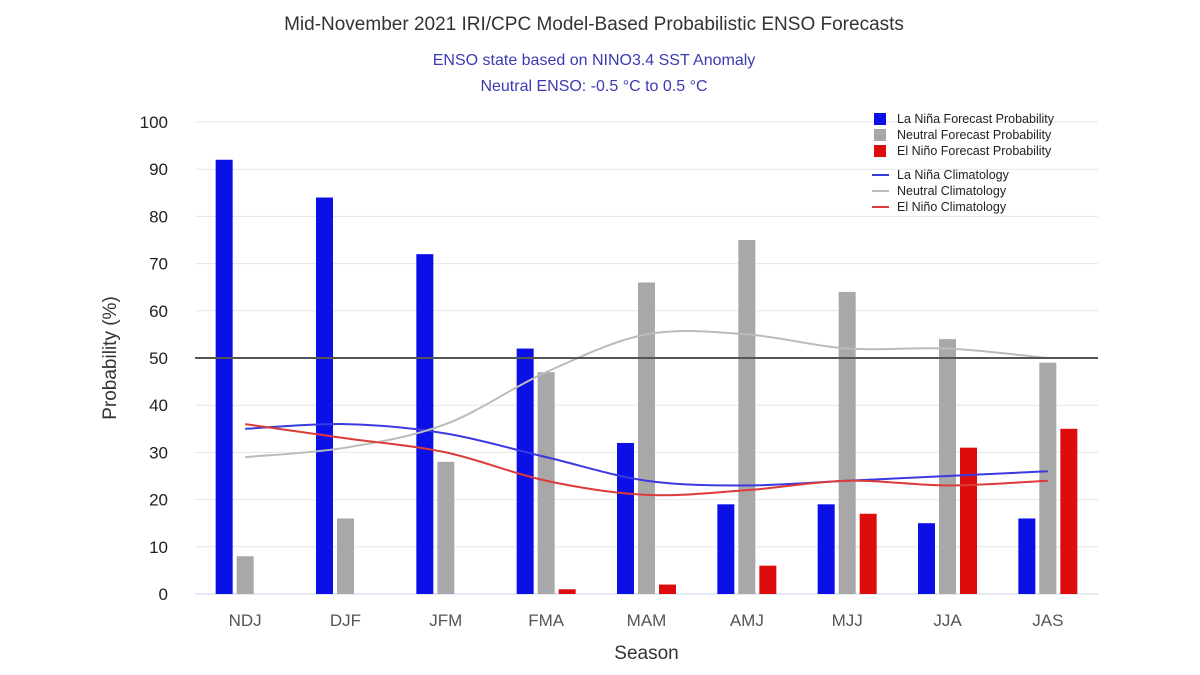 This screenshot has height=675, width=1200. I want to click on y-tick-label: 40, so click(158, 405).